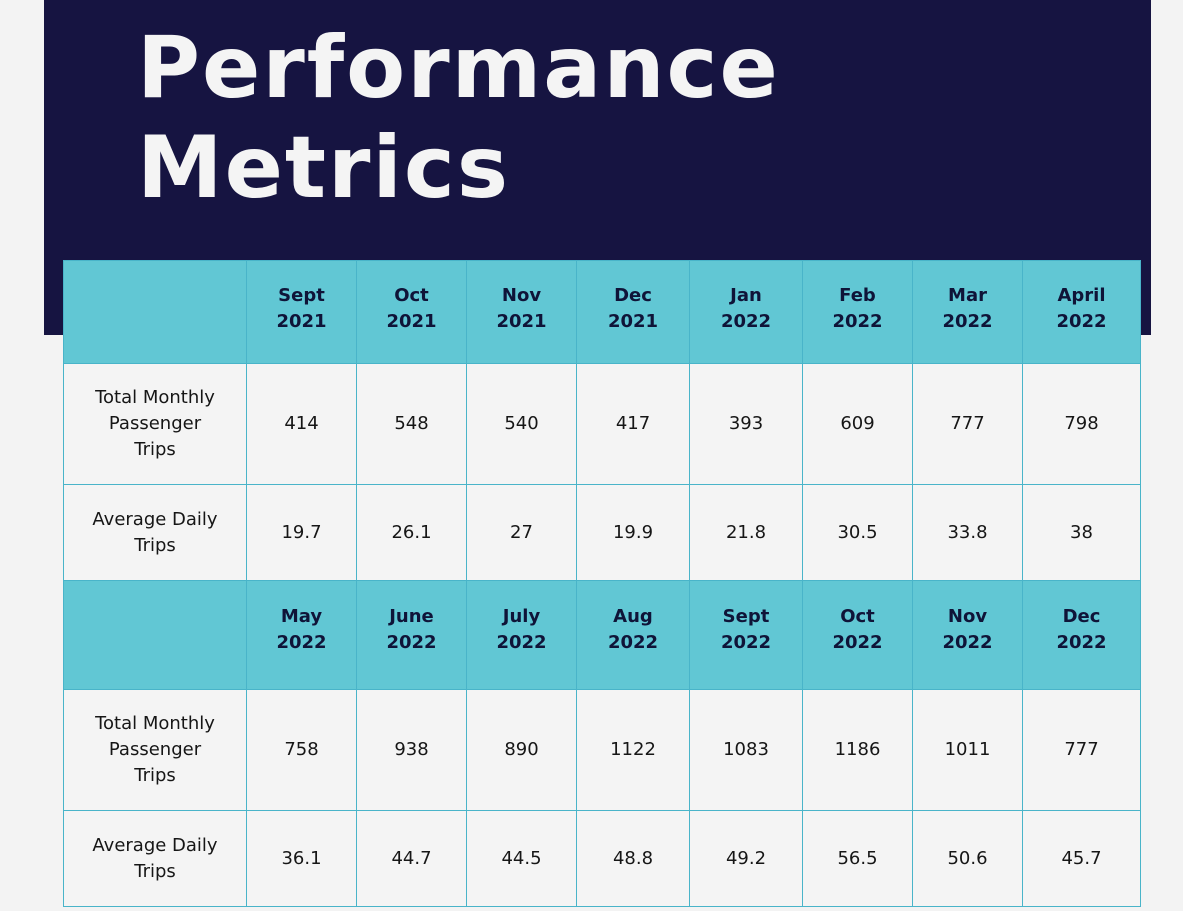  I want to click on month-header-cell: Aug 2022, so click(633, 635).